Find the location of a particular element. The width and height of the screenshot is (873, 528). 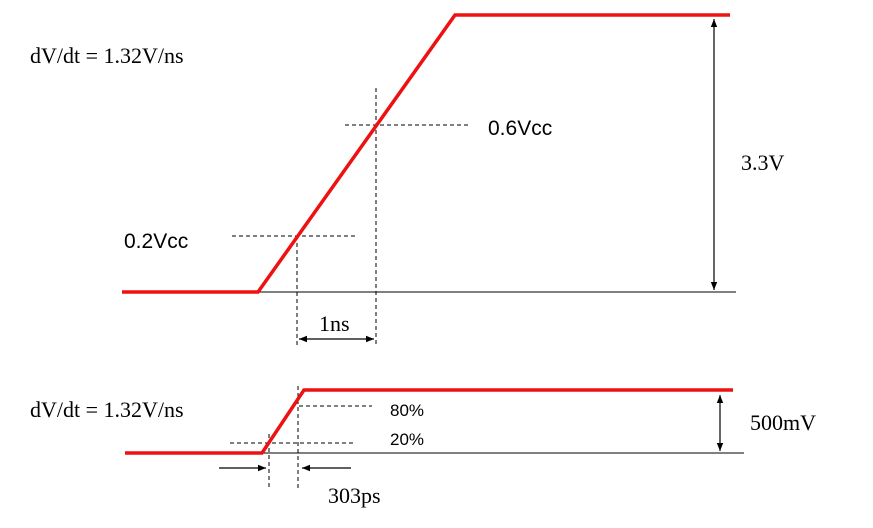

top-lower-threshold-label: 0.2Vcc is located at coordinates (156, 241).